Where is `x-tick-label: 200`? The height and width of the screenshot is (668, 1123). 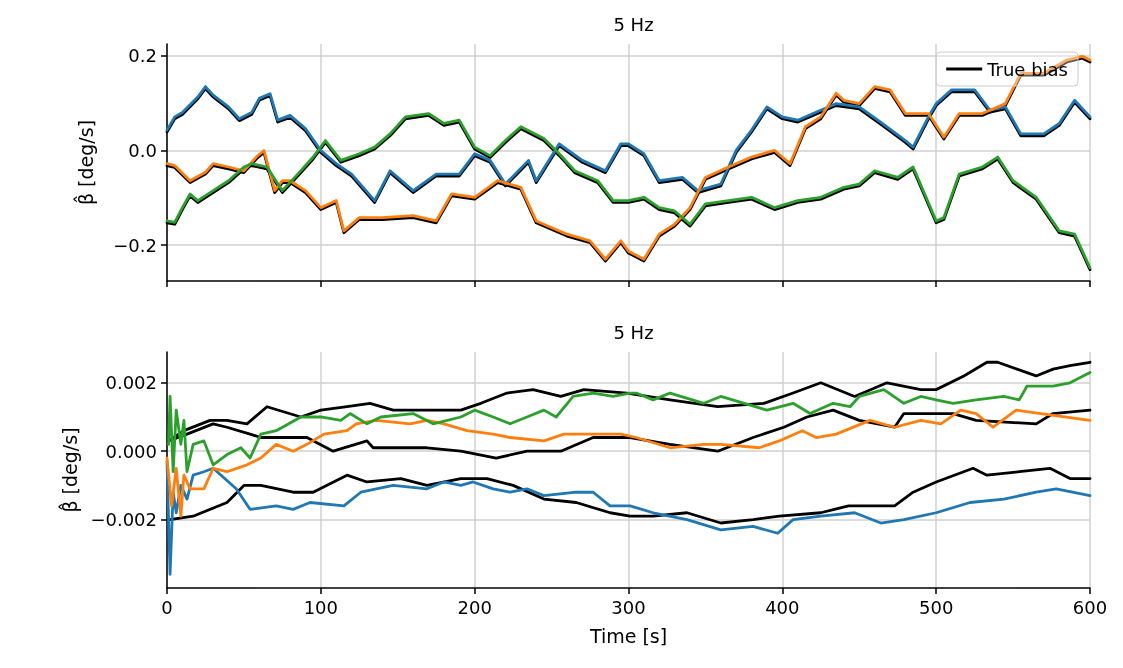
x-tick-label: 200 is located at coordinates (474, 607).